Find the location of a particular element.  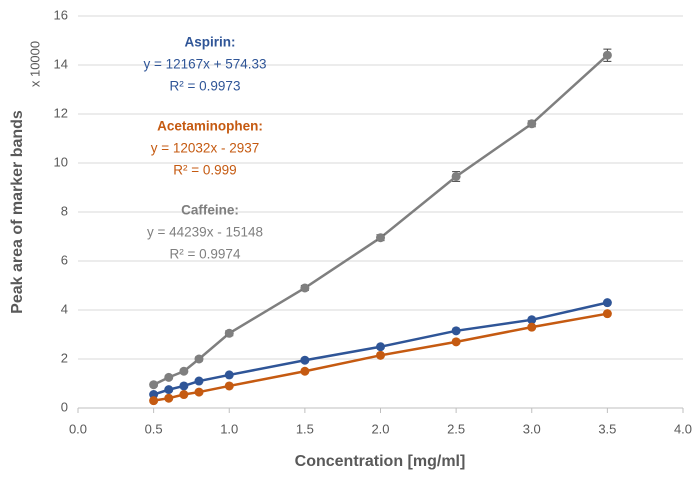

y-tick-label: 0 is located at coordinates (64, 406).